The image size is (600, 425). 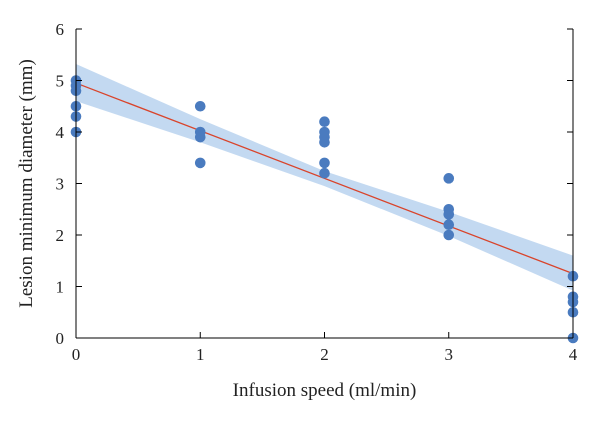 I want to click on y-tick-label: 0, so click(x=60, y=338).